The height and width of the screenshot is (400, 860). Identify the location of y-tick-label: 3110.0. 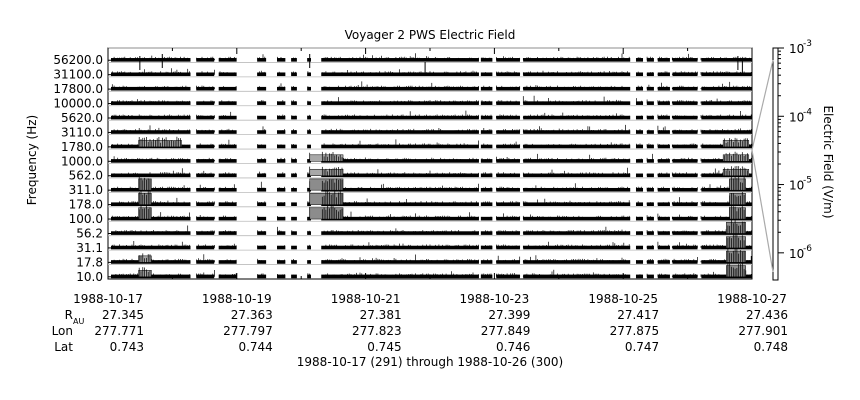
(82, 132).